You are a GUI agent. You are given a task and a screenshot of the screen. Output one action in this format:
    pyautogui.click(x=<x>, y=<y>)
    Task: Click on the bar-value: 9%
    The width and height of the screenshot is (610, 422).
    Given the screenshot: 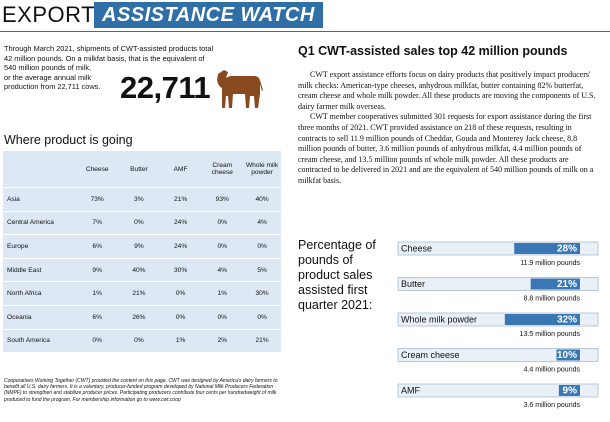 What is the action you would take?
    pyautogui.click(x=570, y=391)
    